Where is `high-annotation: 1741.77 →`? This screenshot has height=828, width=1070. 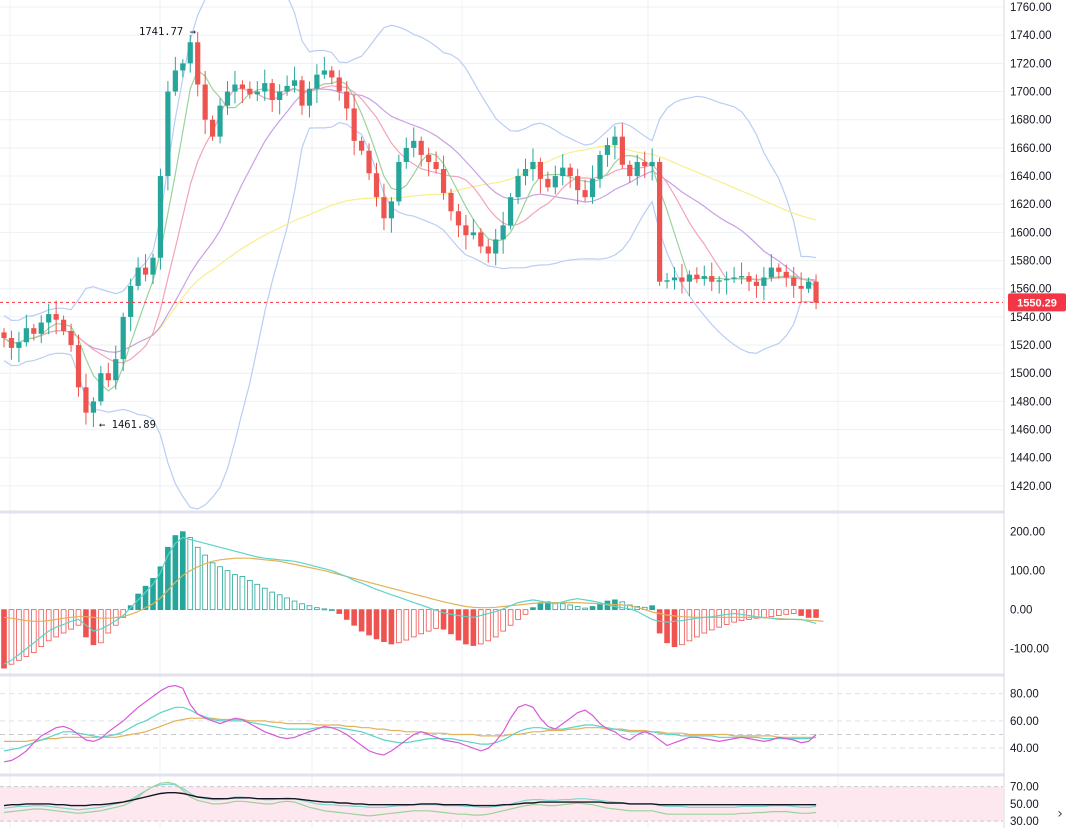
high-annotation: 1741.77 → is located at coordinates (167, 32).